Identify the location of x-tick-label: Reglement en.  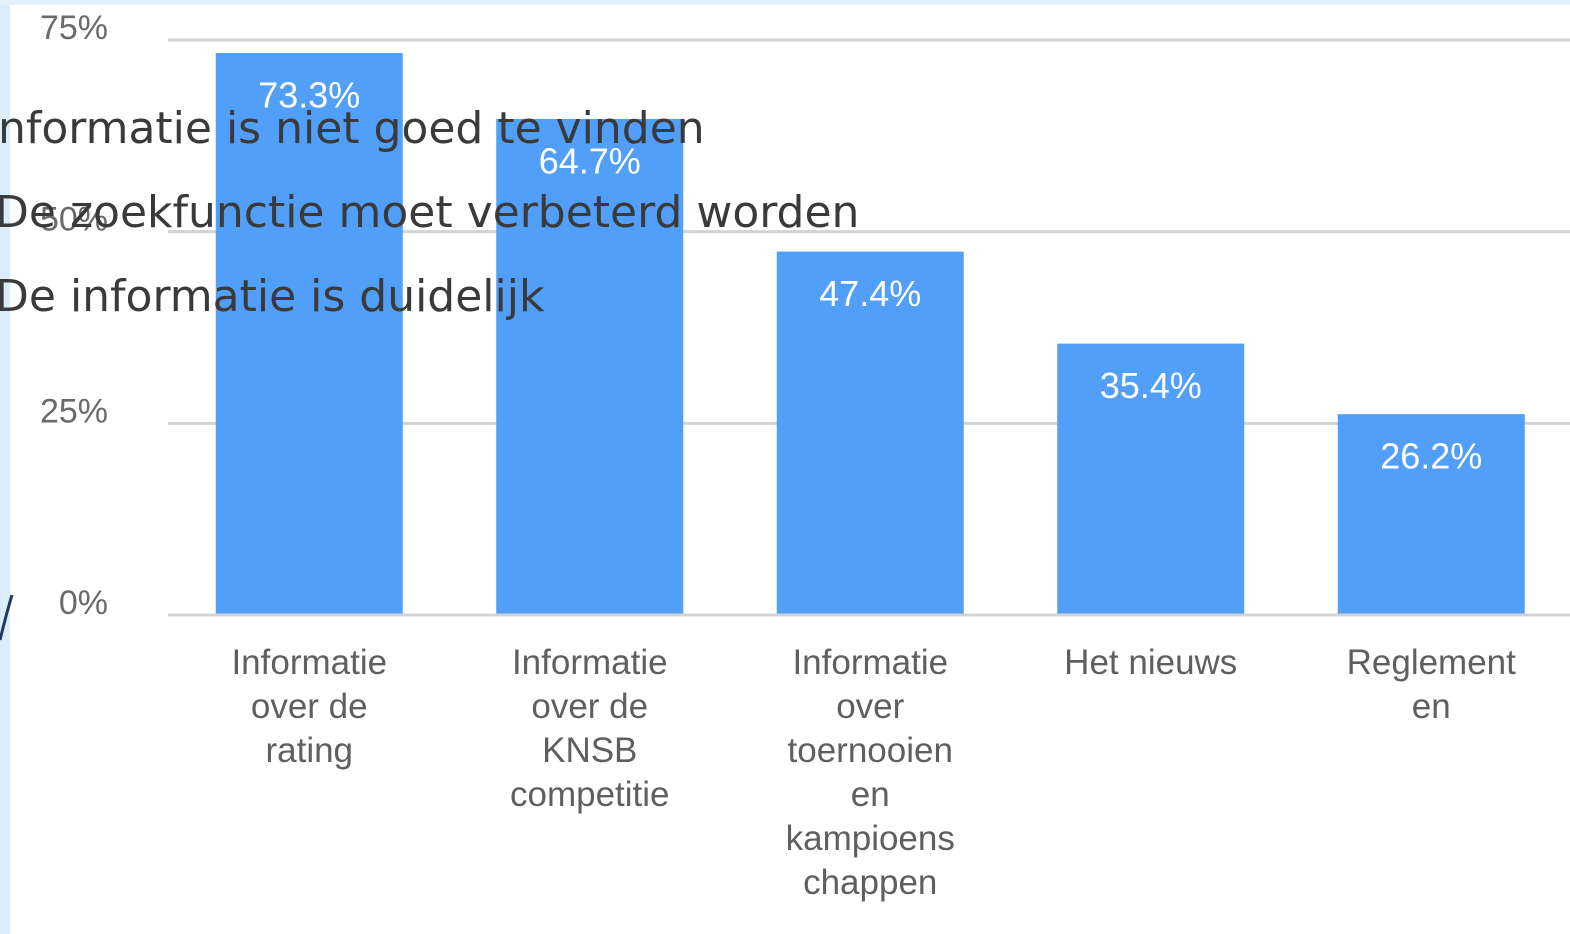
(1431, 684).